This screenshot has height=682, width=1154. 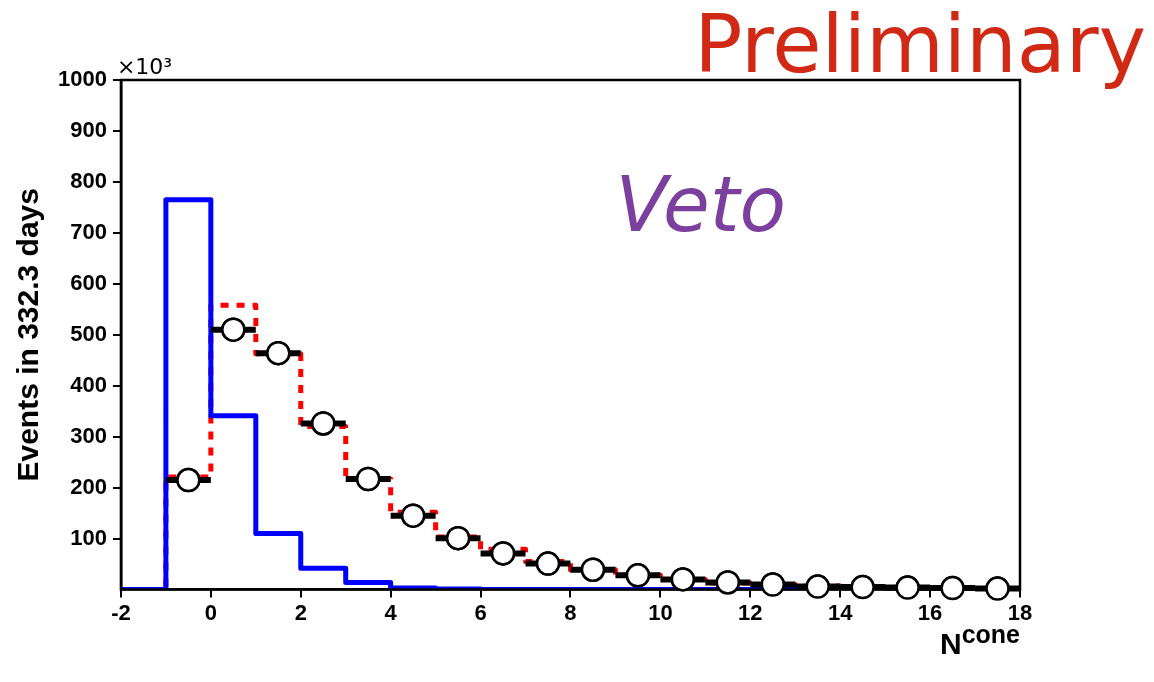 What do you see at coordinates (701, 204) in the screenshot?
I see `annotation: Veto` at bounding box center [701, 204].